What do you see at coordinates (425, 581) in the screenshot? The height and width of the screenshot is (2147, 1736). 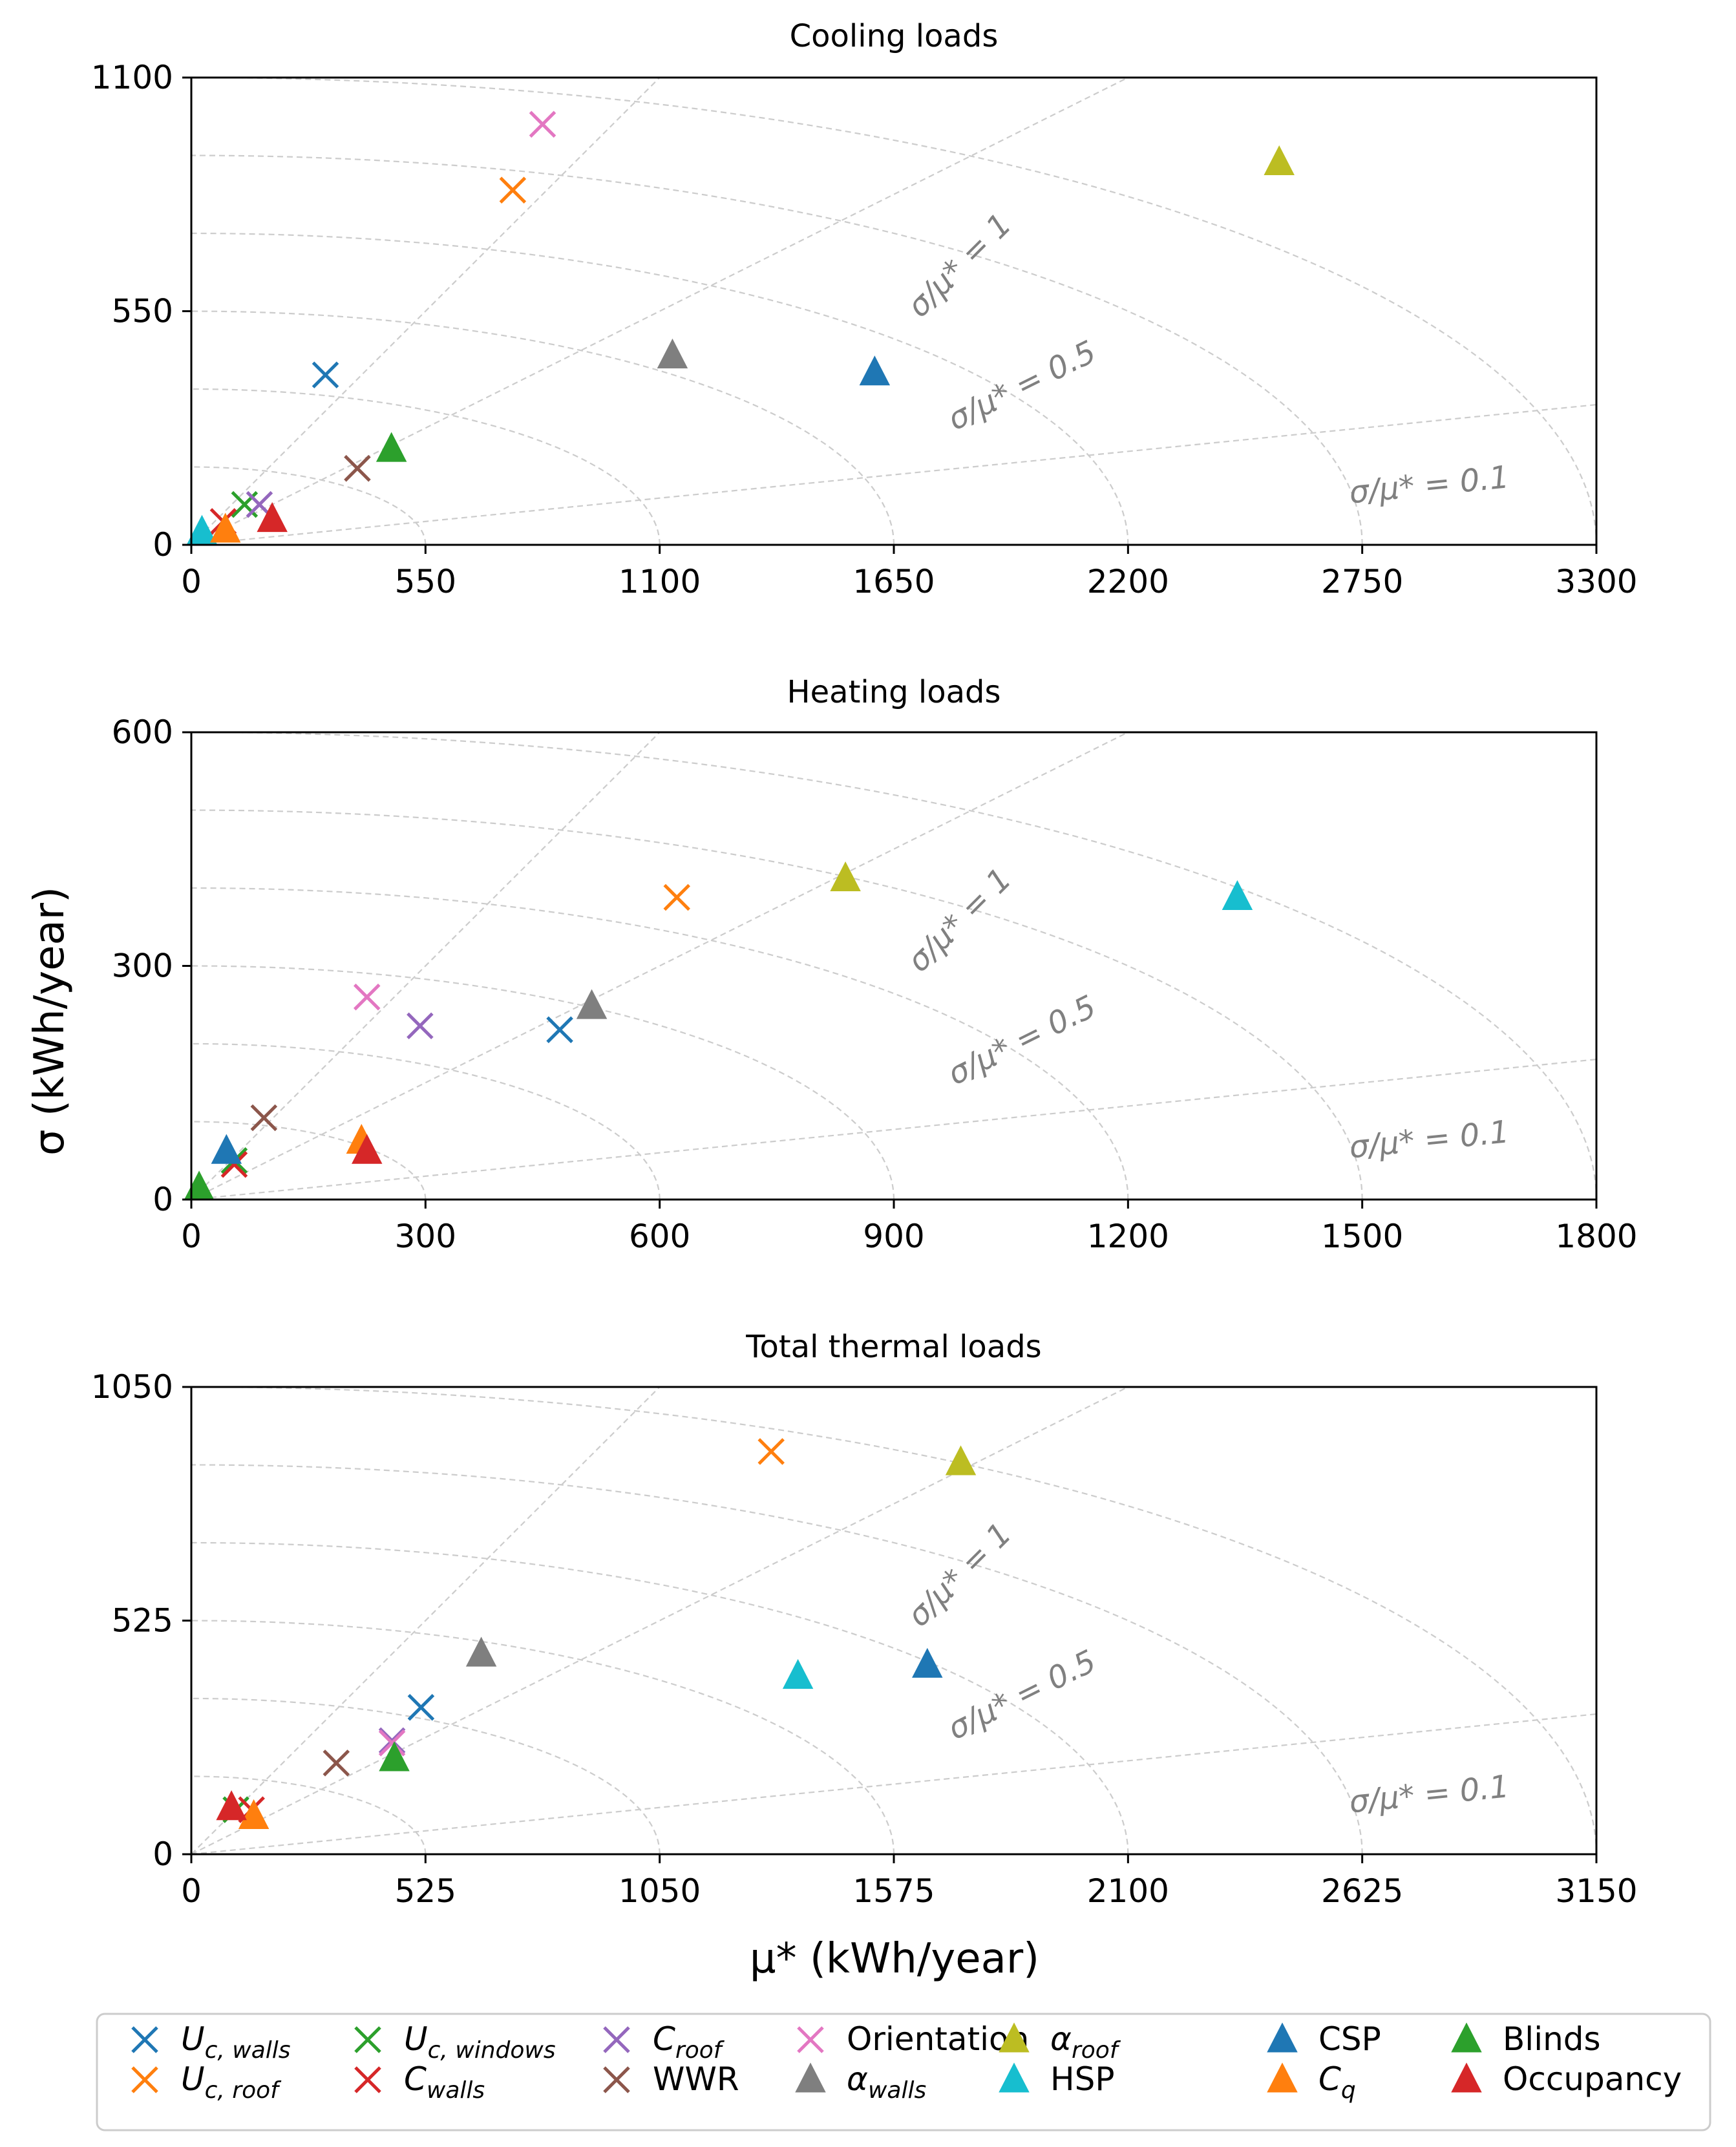 I see `x-tick-label: 550` at bounding box center [425, 581].